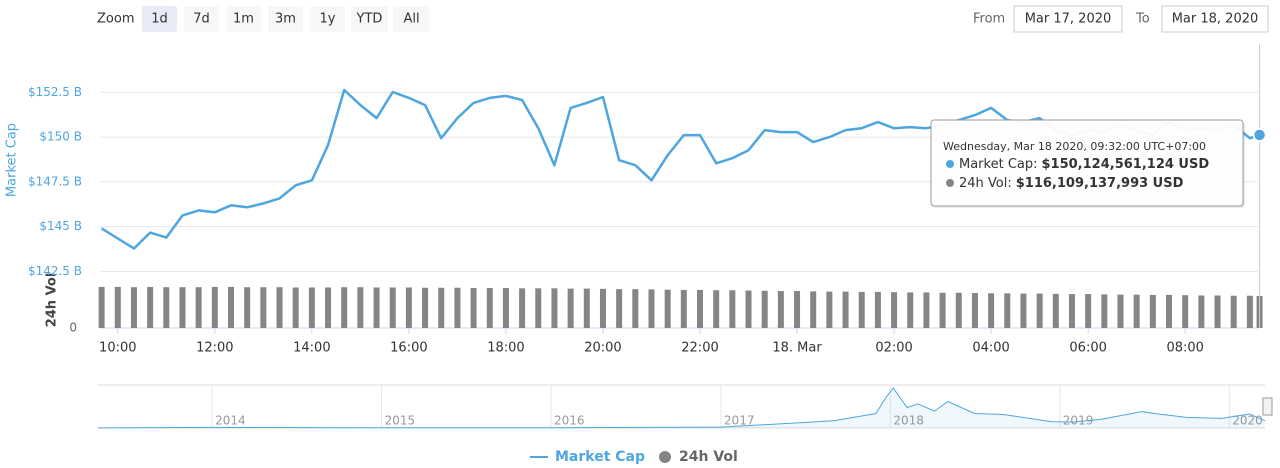  I want to click on navigator-handle, so click(1267, 406).